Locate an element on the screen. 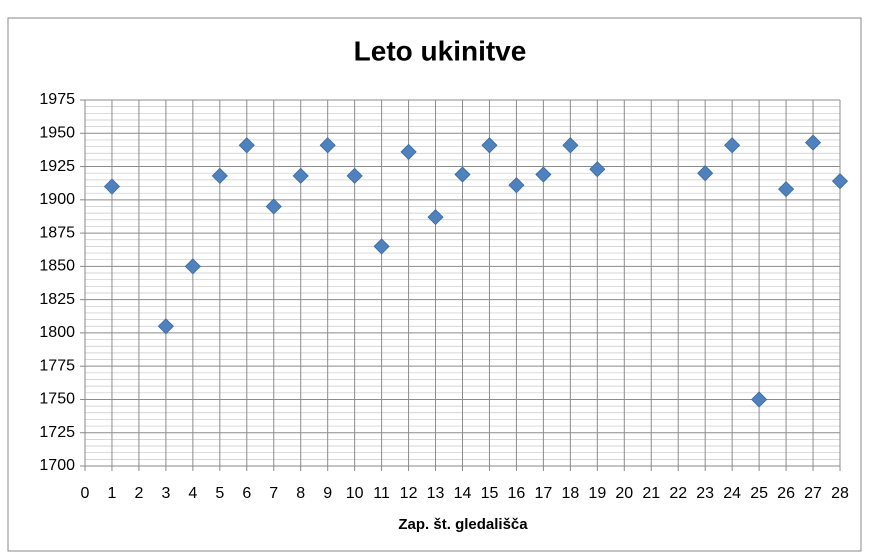 Image resolution: width=869 pixels, height=557 pixels. x-tick-label: 14 is located at coordinates (463, 493).